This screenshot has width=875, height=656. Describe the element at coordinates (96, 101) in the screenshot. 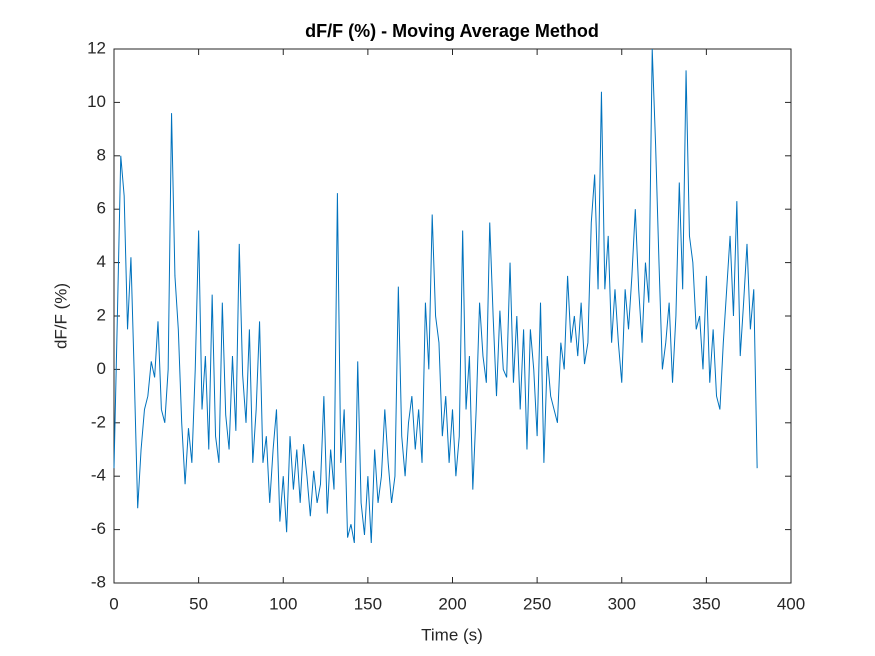

I see `y-tick-label: 10` at that location.